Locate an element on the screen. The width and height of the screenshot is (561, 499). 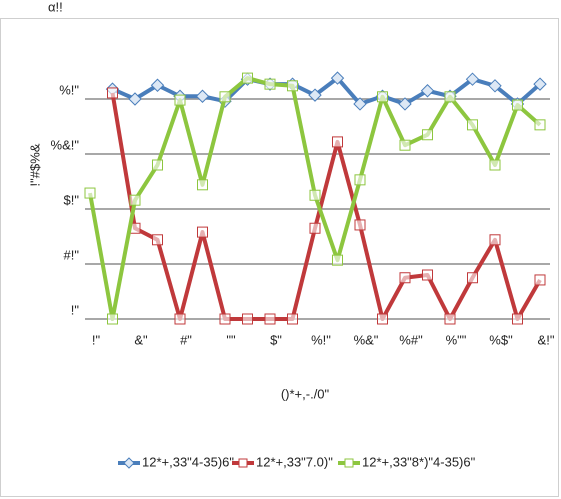
x-tick-label: %#" is located at coordinates (411, 339).